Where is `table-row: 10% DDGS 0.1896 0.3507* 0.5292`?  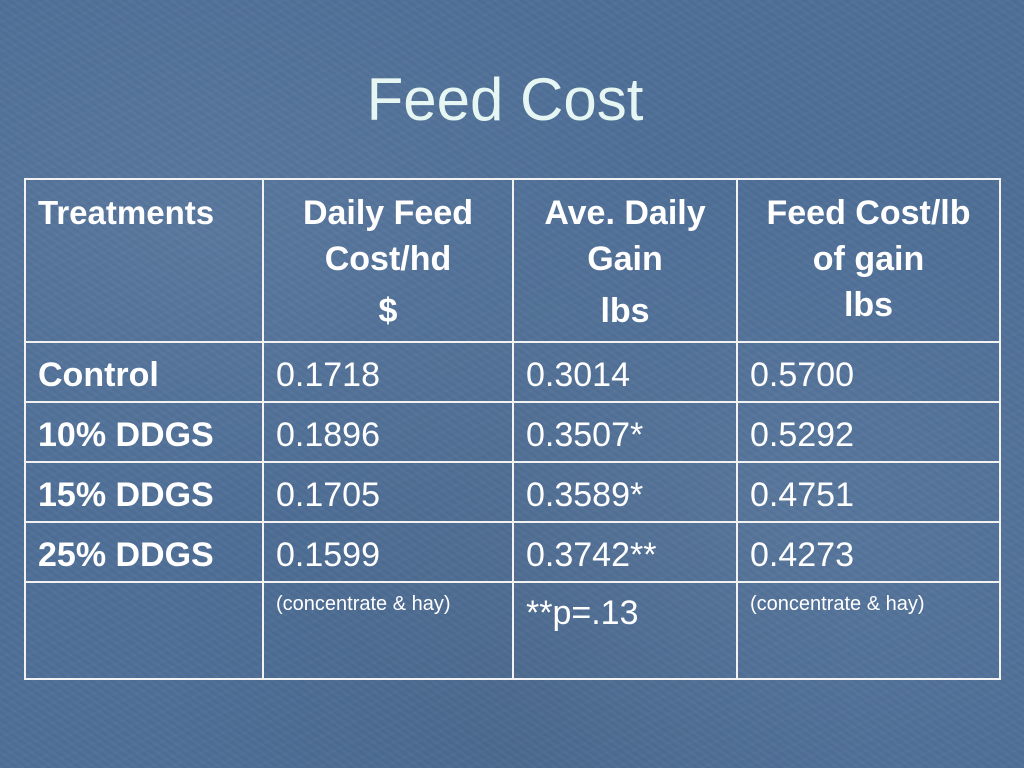 table-row: 10% DDGS 0.1896 0.3507* 0.5292 is located at coordinates (512, 432).